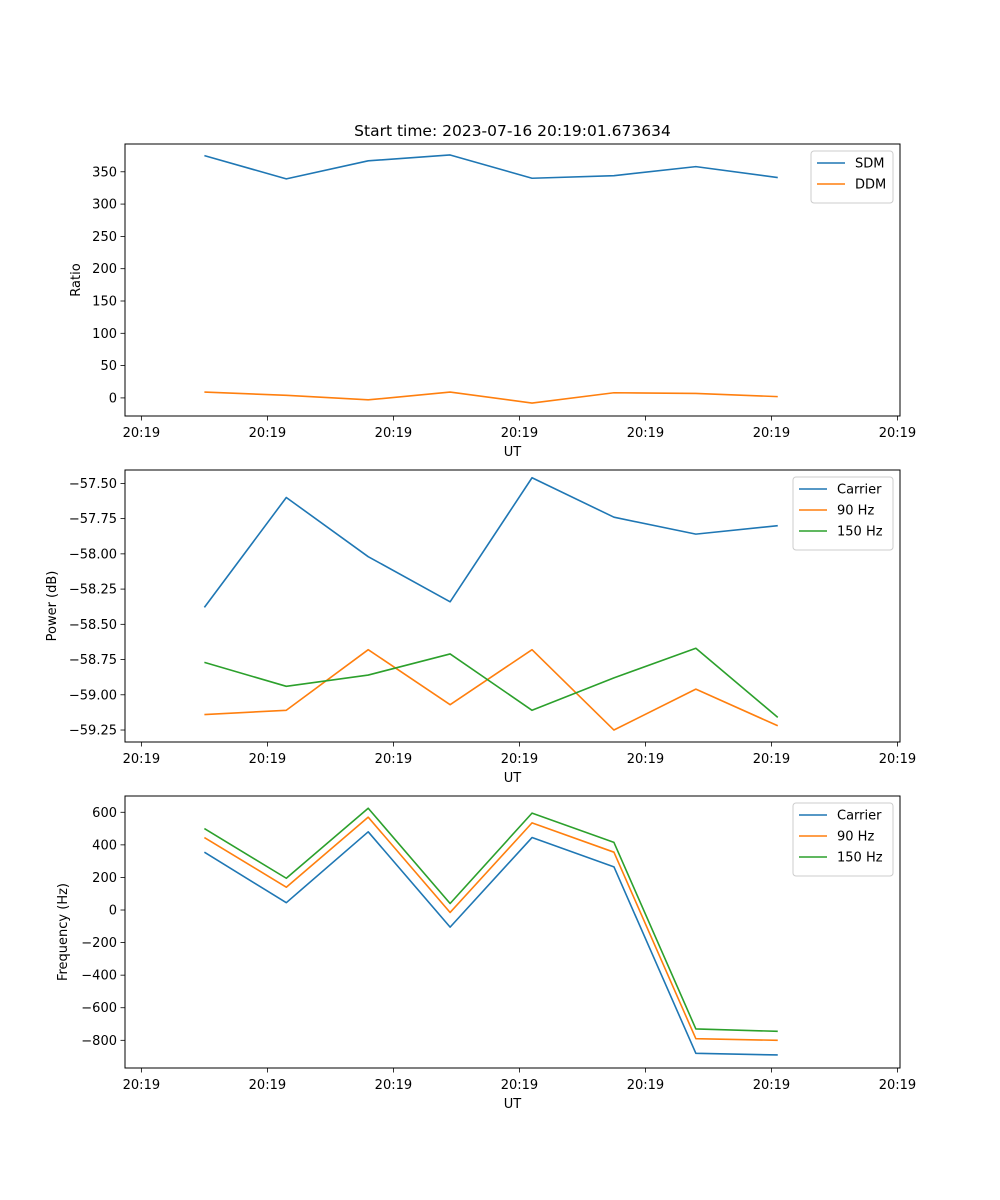 The height and width of the screenshot is (1200, 1000). I want to click on y-tick-label: 150, so click(104, 301).